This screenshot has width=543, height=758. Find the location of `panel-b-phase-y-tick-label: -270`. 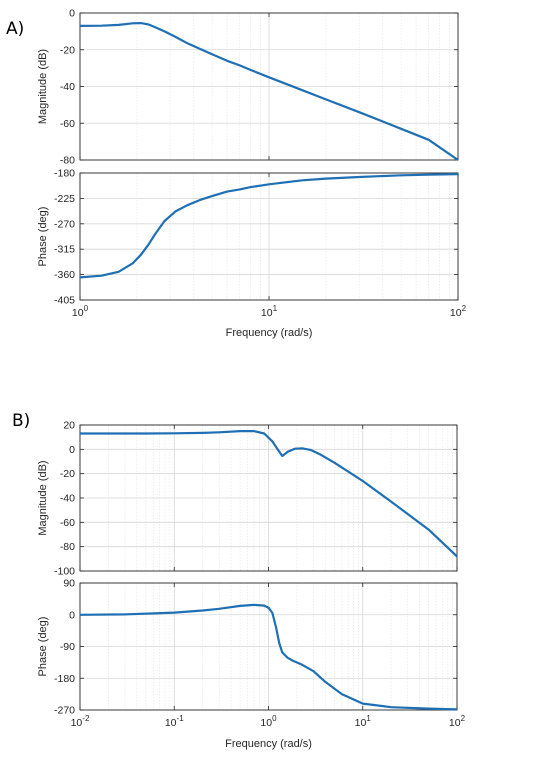

panel-b-phase-y-tick-label: -270 is located at coordinates (64, 711).